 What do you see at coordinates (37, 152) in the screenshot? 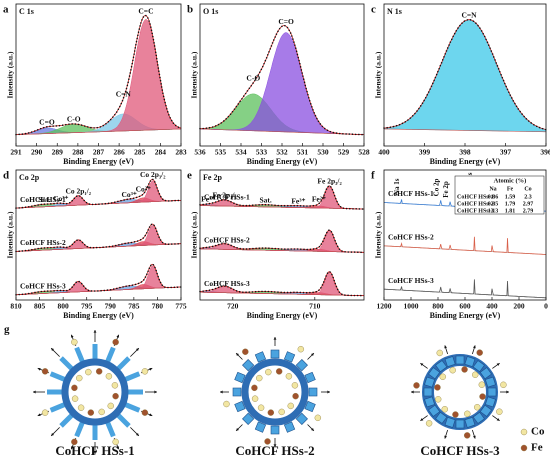
I see `x-tick-label: 290` at bounding box center [37, 152].